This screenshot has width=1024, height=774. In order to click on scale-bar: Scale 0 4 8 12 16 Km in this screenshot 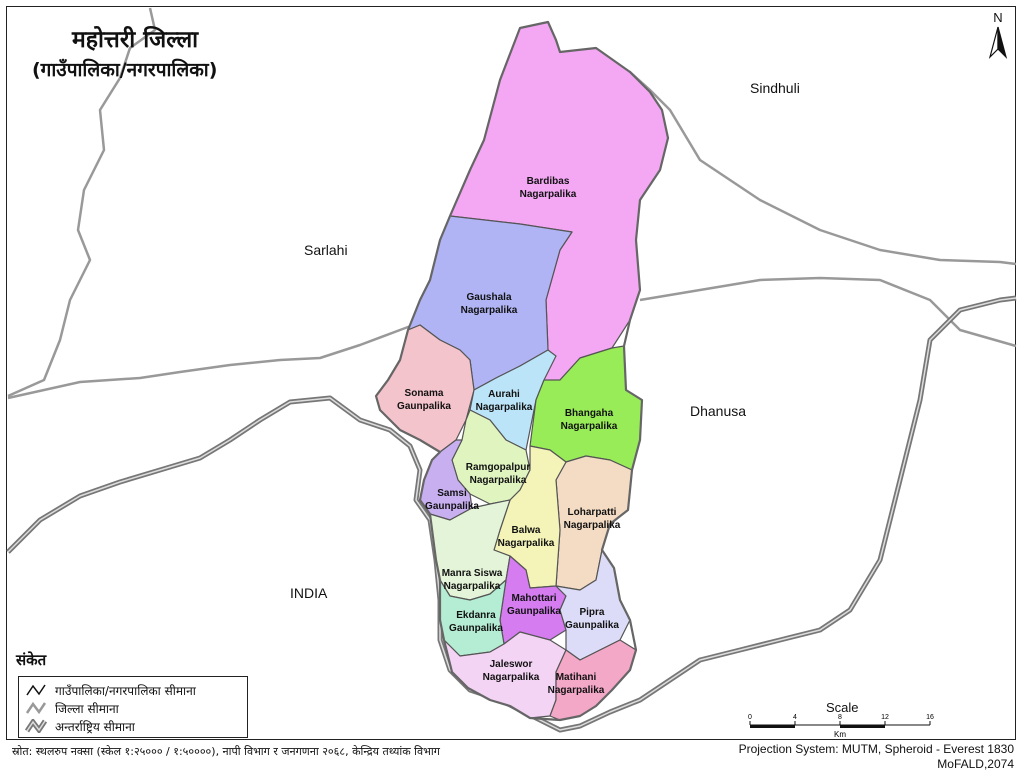, I will do `click(840, 720)`.